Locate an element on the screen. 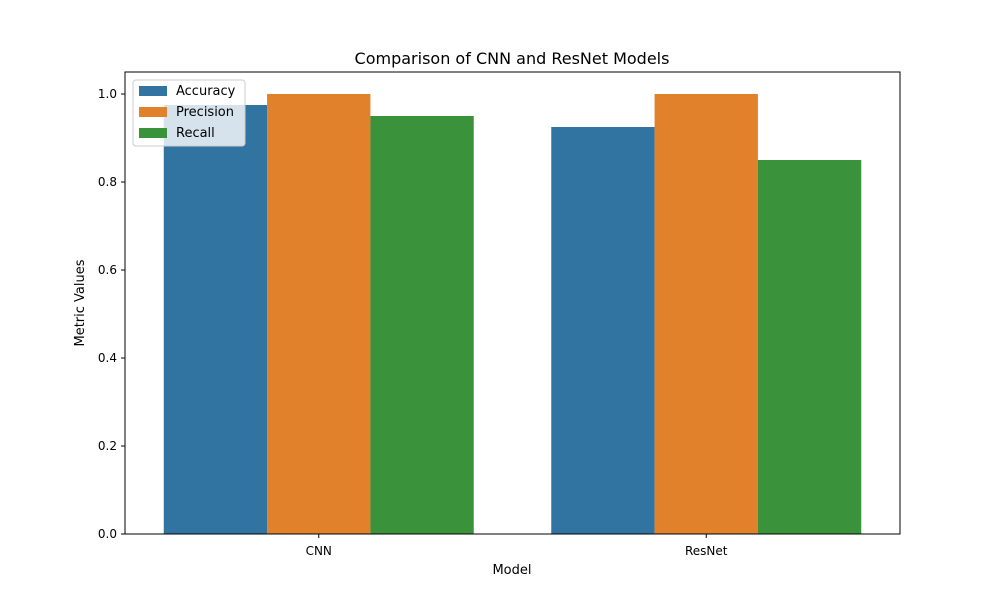  x-axis-label: Model is located at coordinates (511, 570).